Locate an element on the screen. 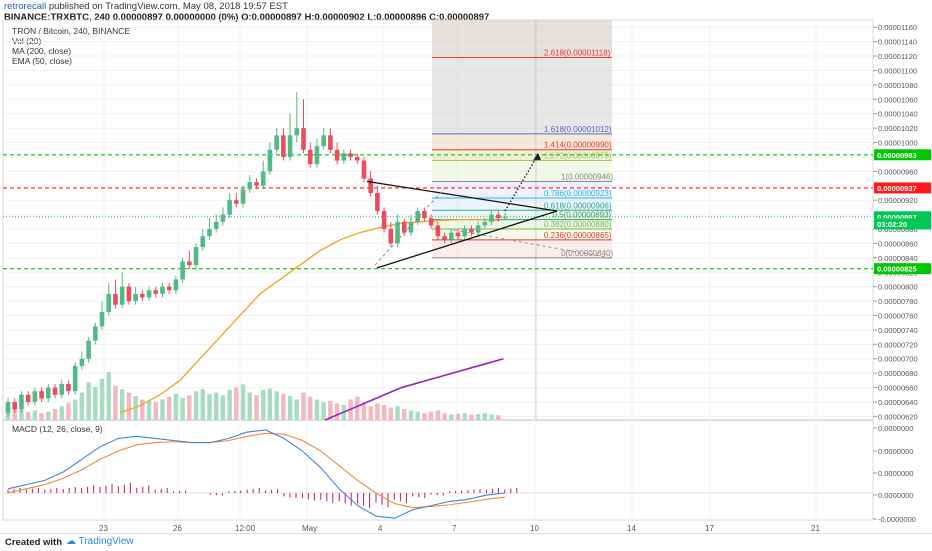 Image resolution: width=932 pixels, height=551 pixels. y-tick-label: 0.00000700 is located at coordinates (898, 359).